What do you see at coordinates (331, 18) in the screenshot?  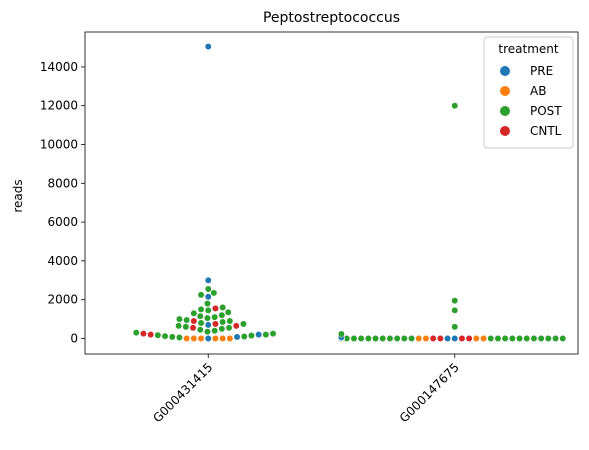 I see `chart-title: Peptostreptococcus` at bounding box center [331, 18].